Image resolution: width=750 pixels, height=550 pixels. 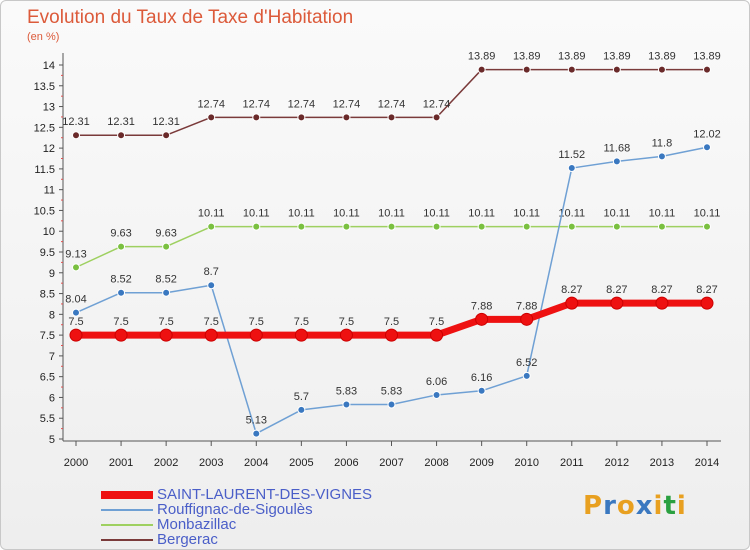 What do you see at coordinates (127, 510) in the screenshot?
I see `legend-swatch-rouffignac-de-sigoules` at bounding box center [127, 510].